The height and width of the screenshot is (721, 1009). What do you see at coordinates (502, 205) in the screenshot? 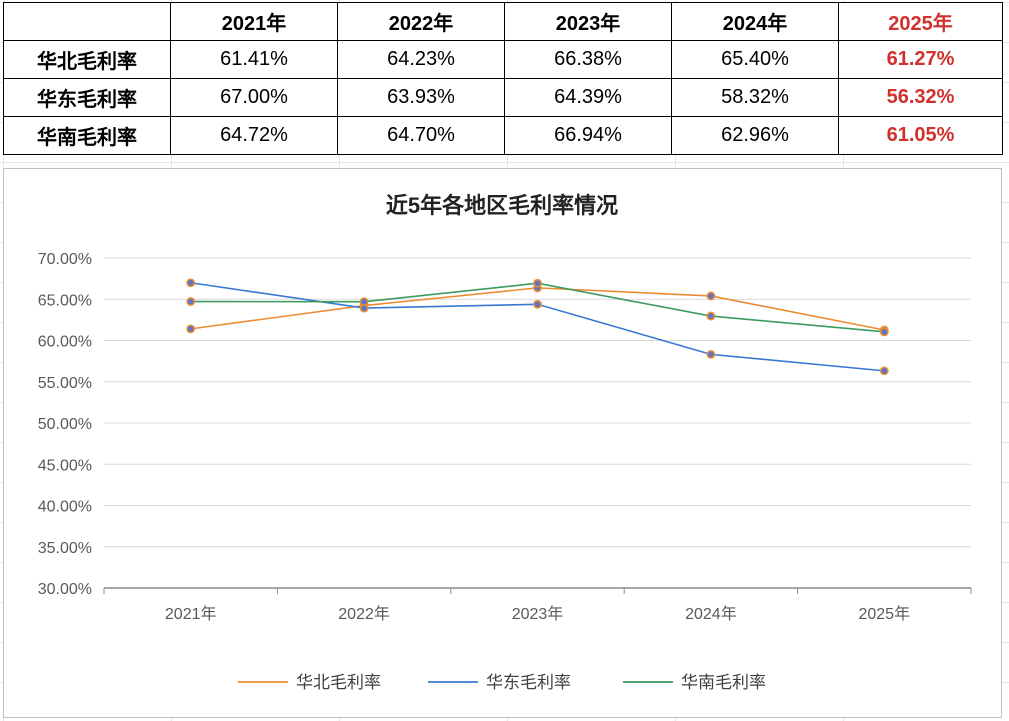
I see `chart-title: 近5年各地区毛利率情况` at bounding box center [502, 205].